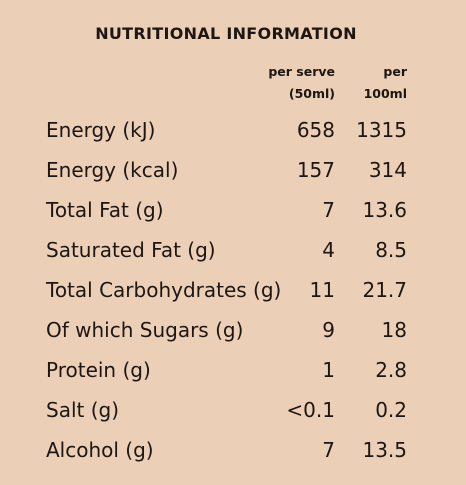 This screenshot has height=485, width=466. What do you see at coordinates (315, 130) in the screenshot?
I see `value-per-serve: 658` at bounding box center [315, 130].